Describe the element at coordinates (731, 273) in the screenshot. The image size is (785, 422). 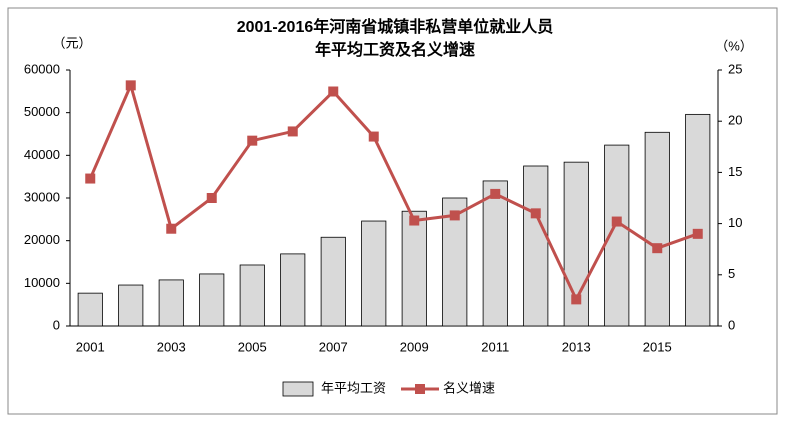
I see `y2-tick-label: 5` at that location.